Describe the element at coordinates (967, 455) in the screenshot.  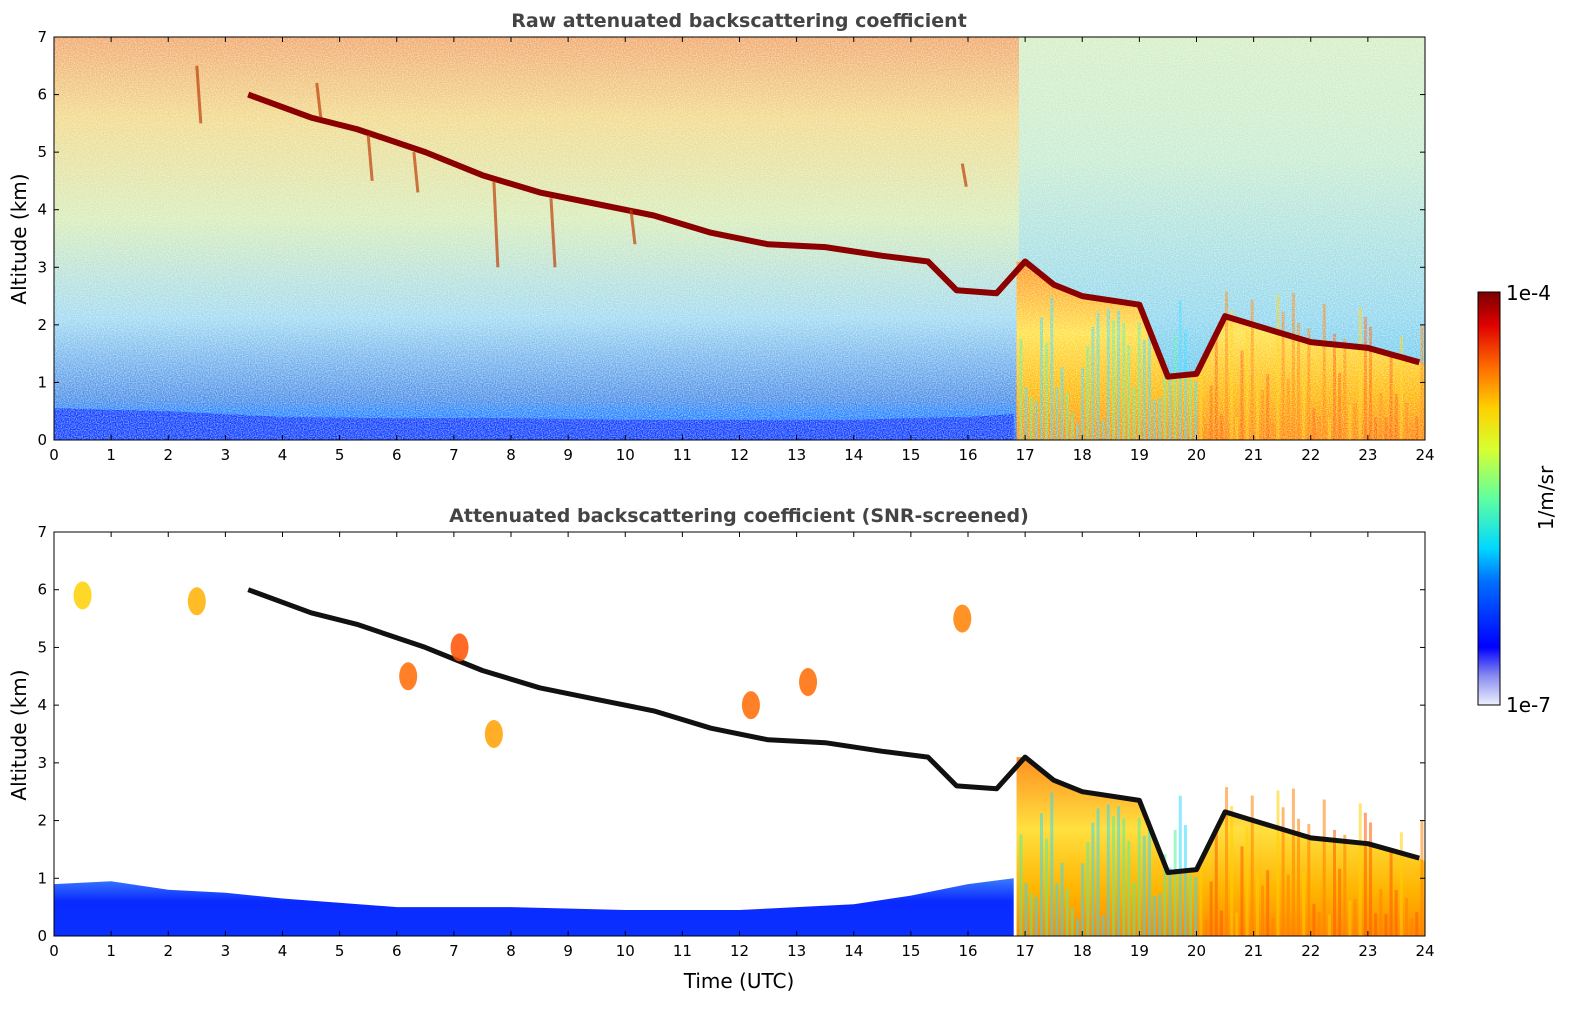
I see `top-x-tick-label: 16` at that location.